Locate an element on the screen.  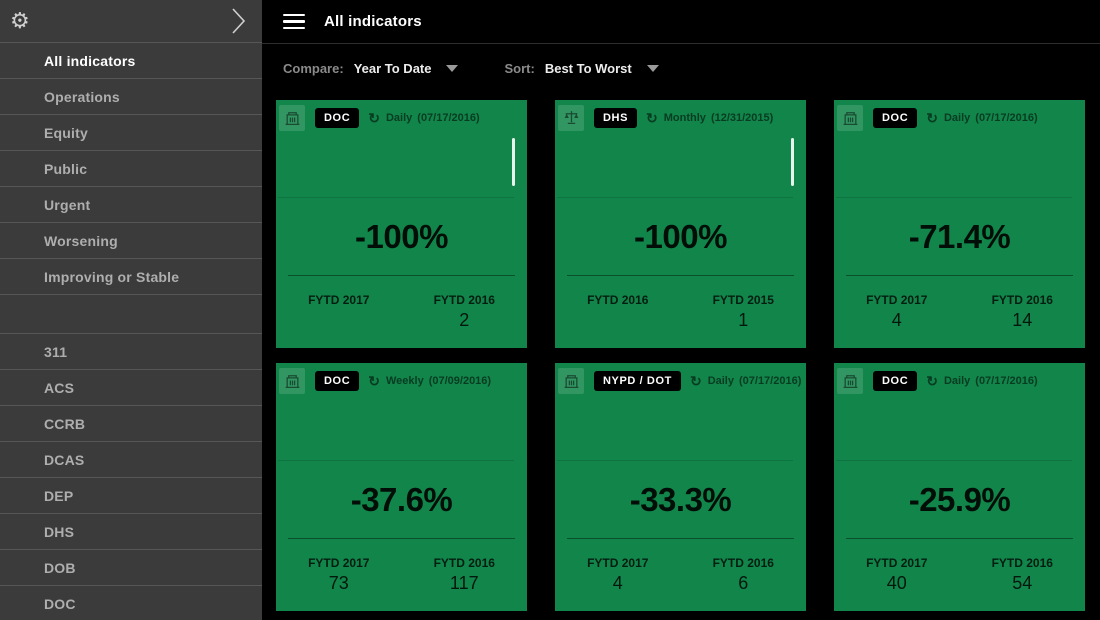
card-header: NYPD / DOT ↻ Daily (07/17/2016) is located at coordinates (680, 379).